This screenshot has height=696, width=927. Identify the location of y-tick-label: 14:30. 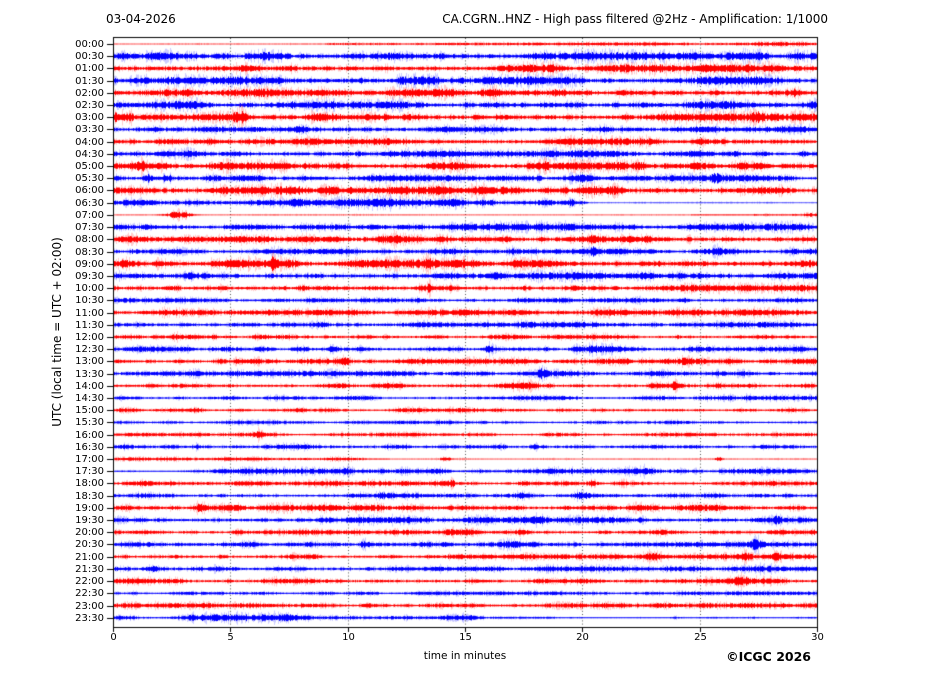
(89, 398).